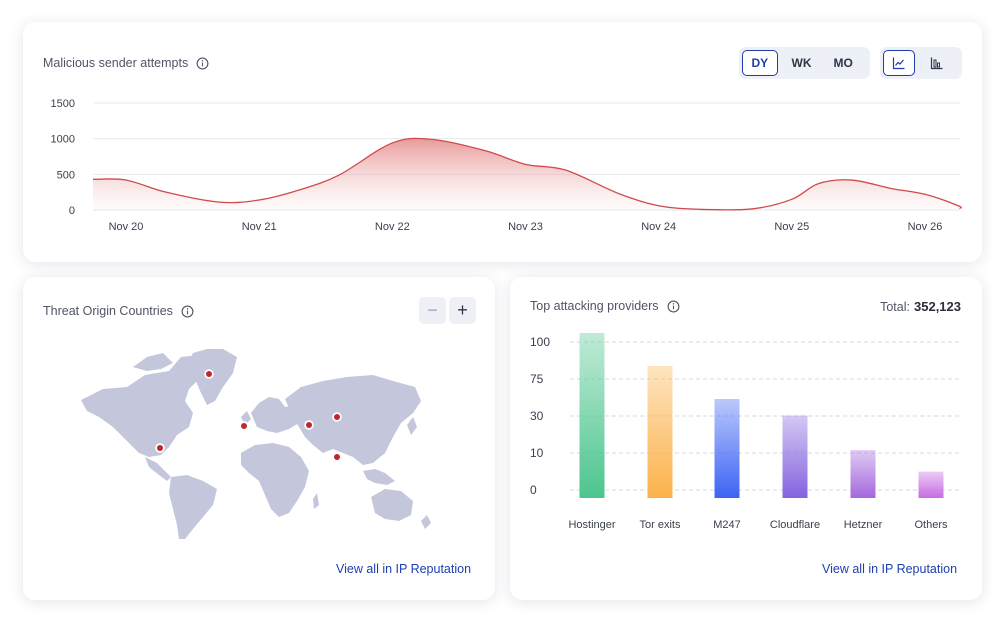  Describe the element at coordinates (791, 227) in the screenshot. I see `x-tick-label: Nov 25` at that location.